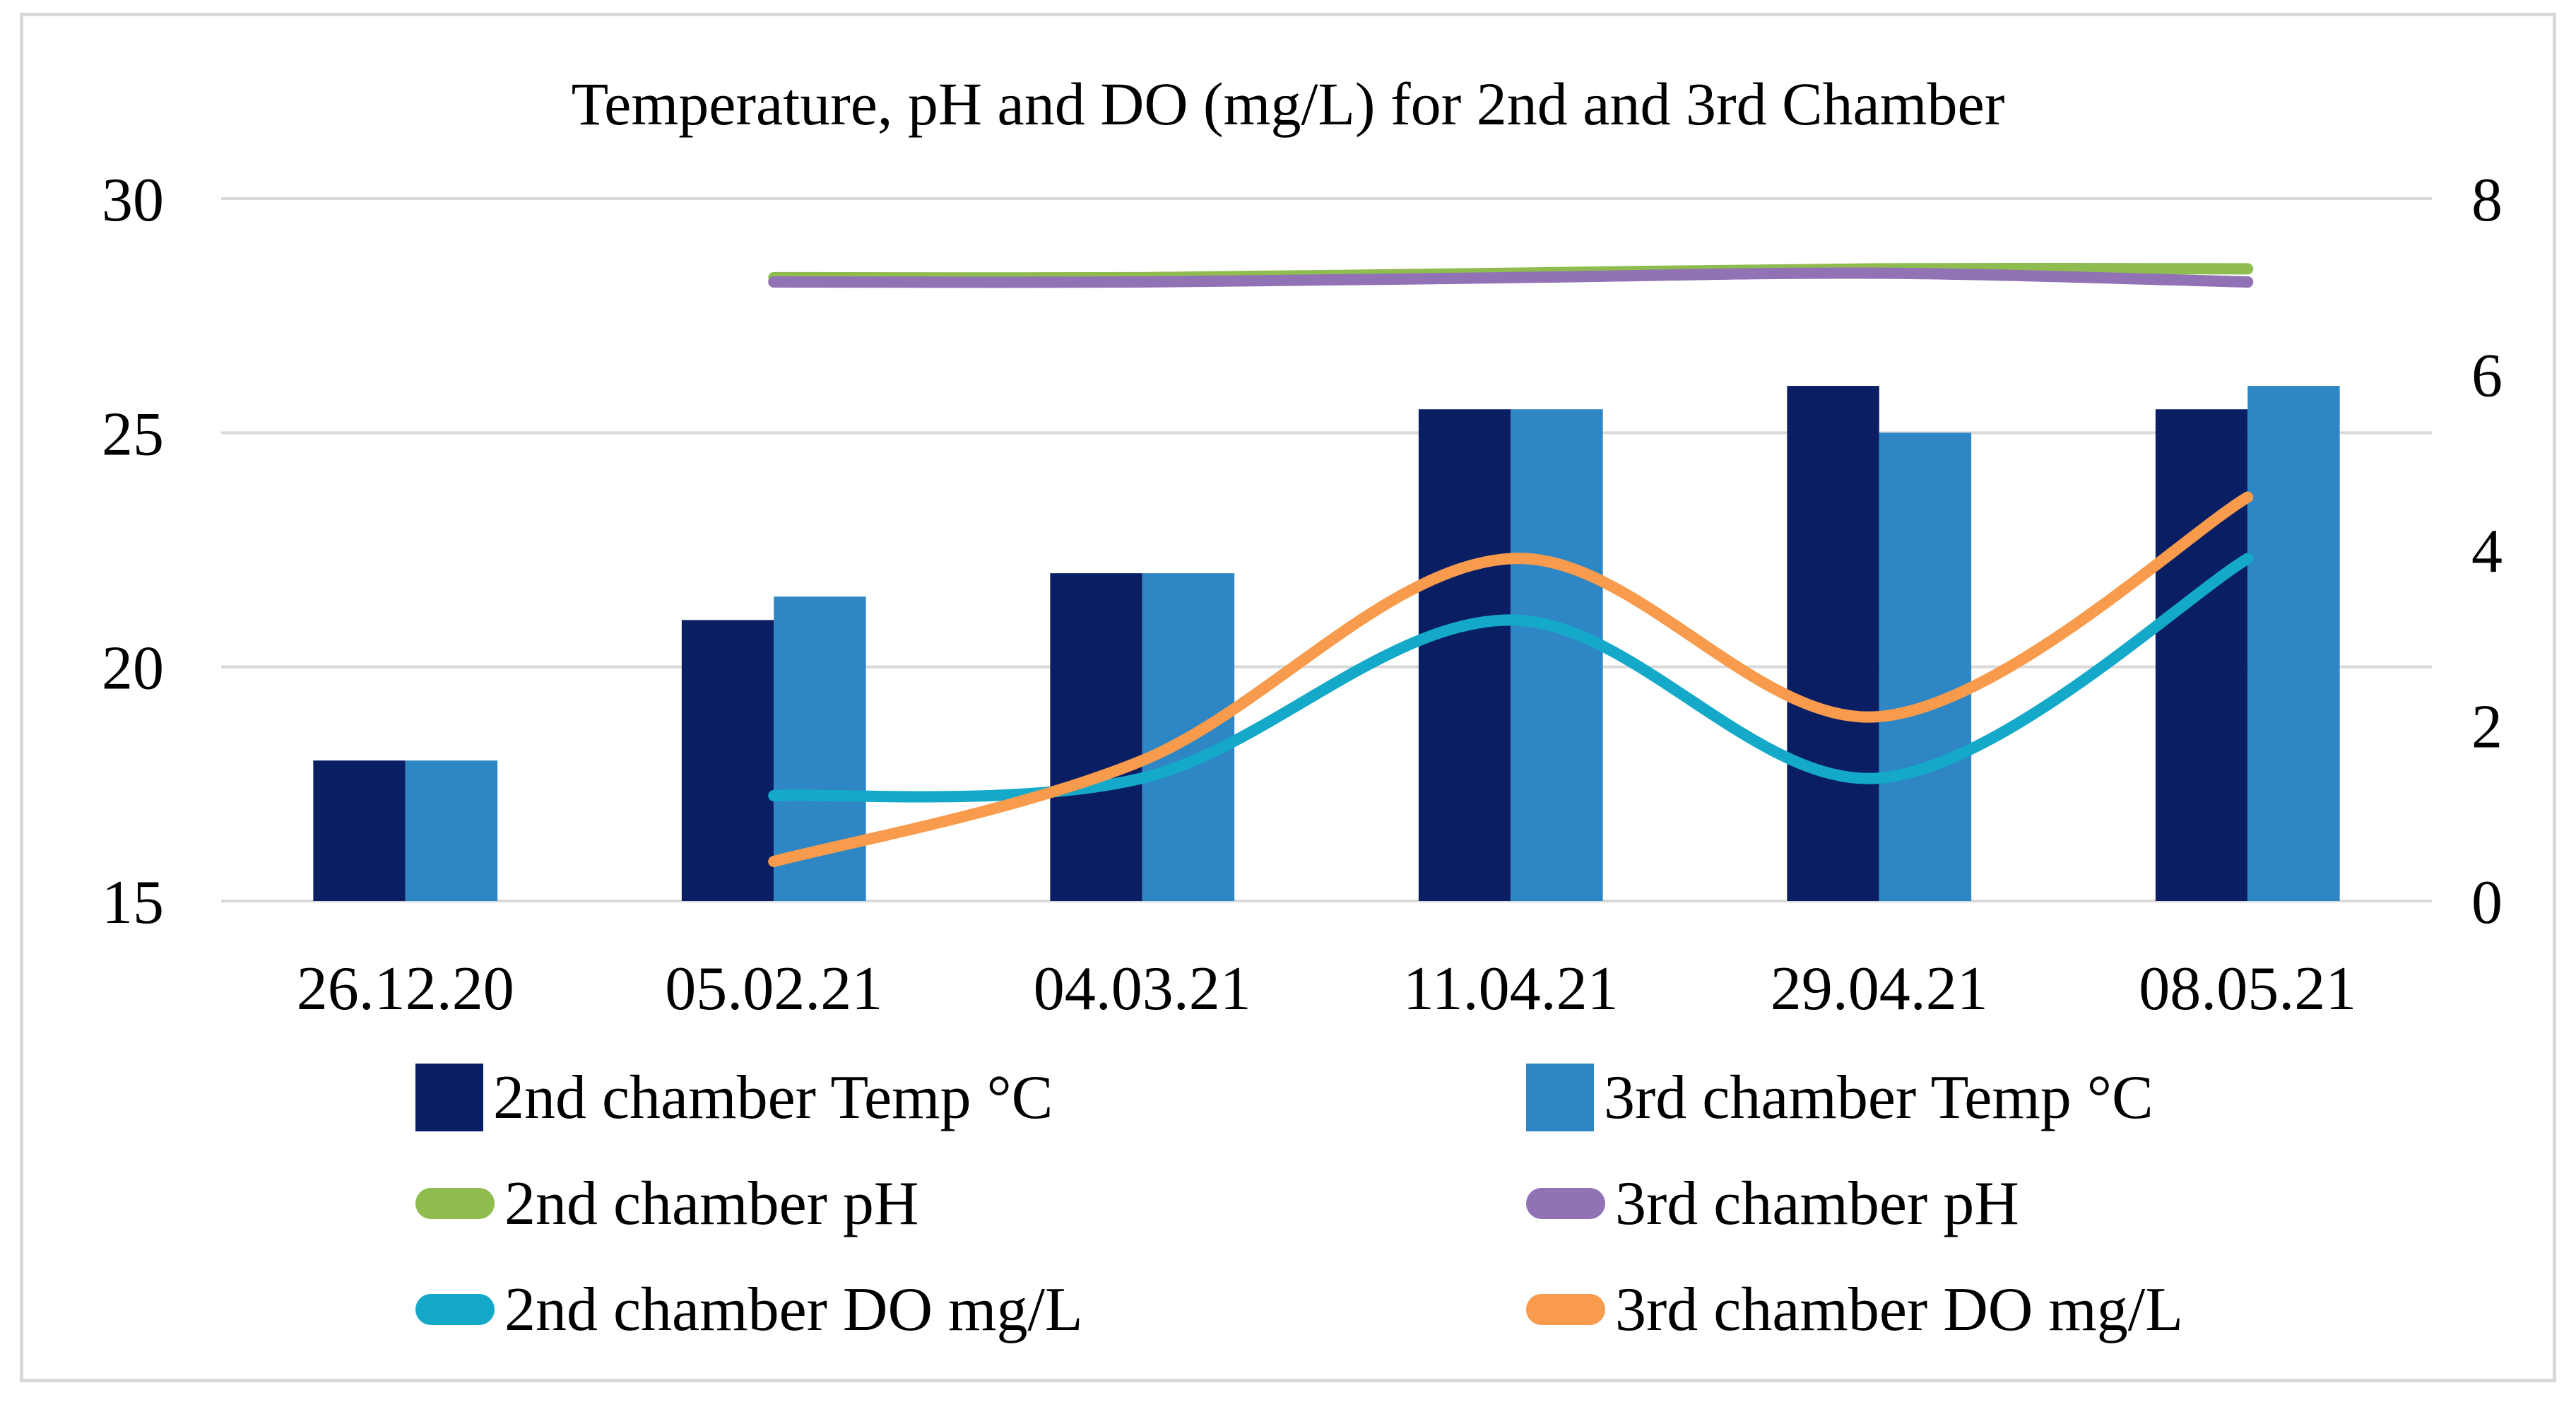 The image size is (2576, 1407). What do you see at coordinates (1511, 277) in the screenshot?
I see `line-3rd-chamber-ph` at bounding box center [1511, 277].